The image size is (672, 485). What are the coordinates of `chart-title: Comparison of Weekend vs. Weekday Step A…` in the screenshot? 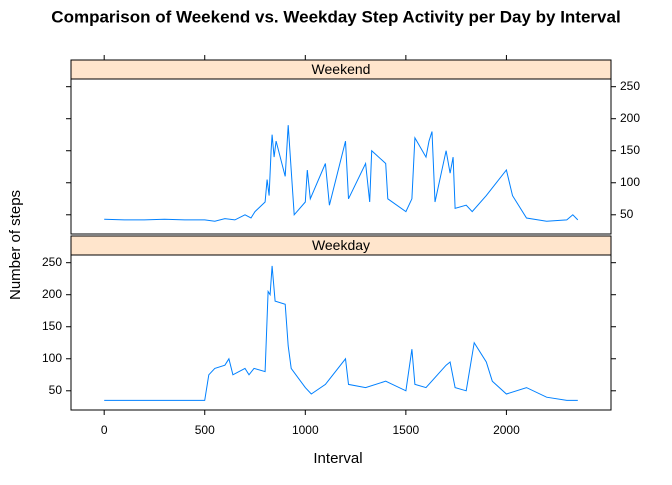 It's located at (335, 16).